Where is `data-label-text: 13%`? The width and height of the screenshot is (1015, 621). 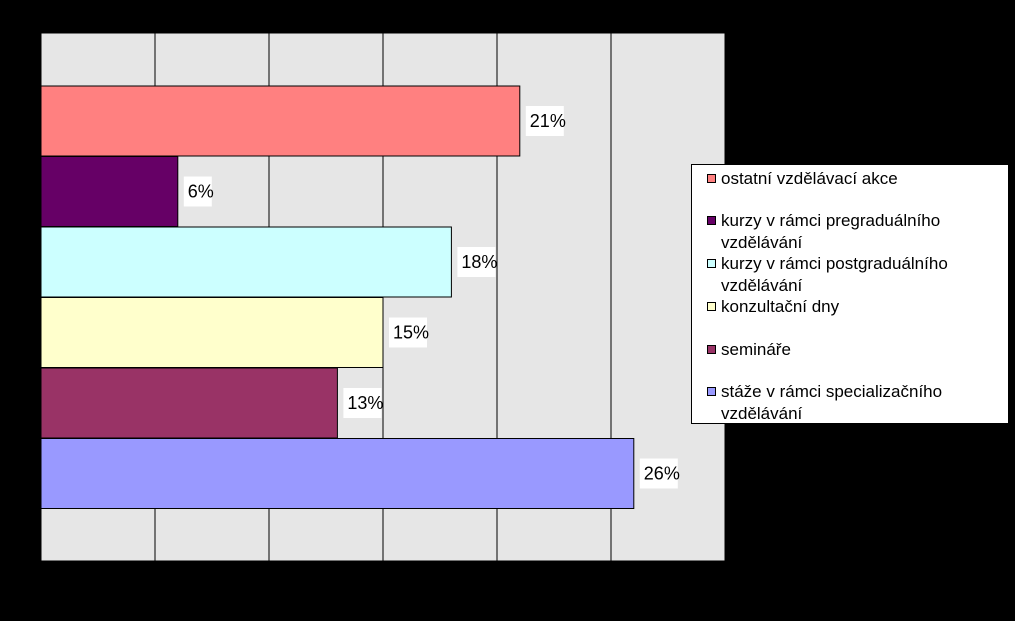
data-label-text: 13% is located at coordinates (365, 403).